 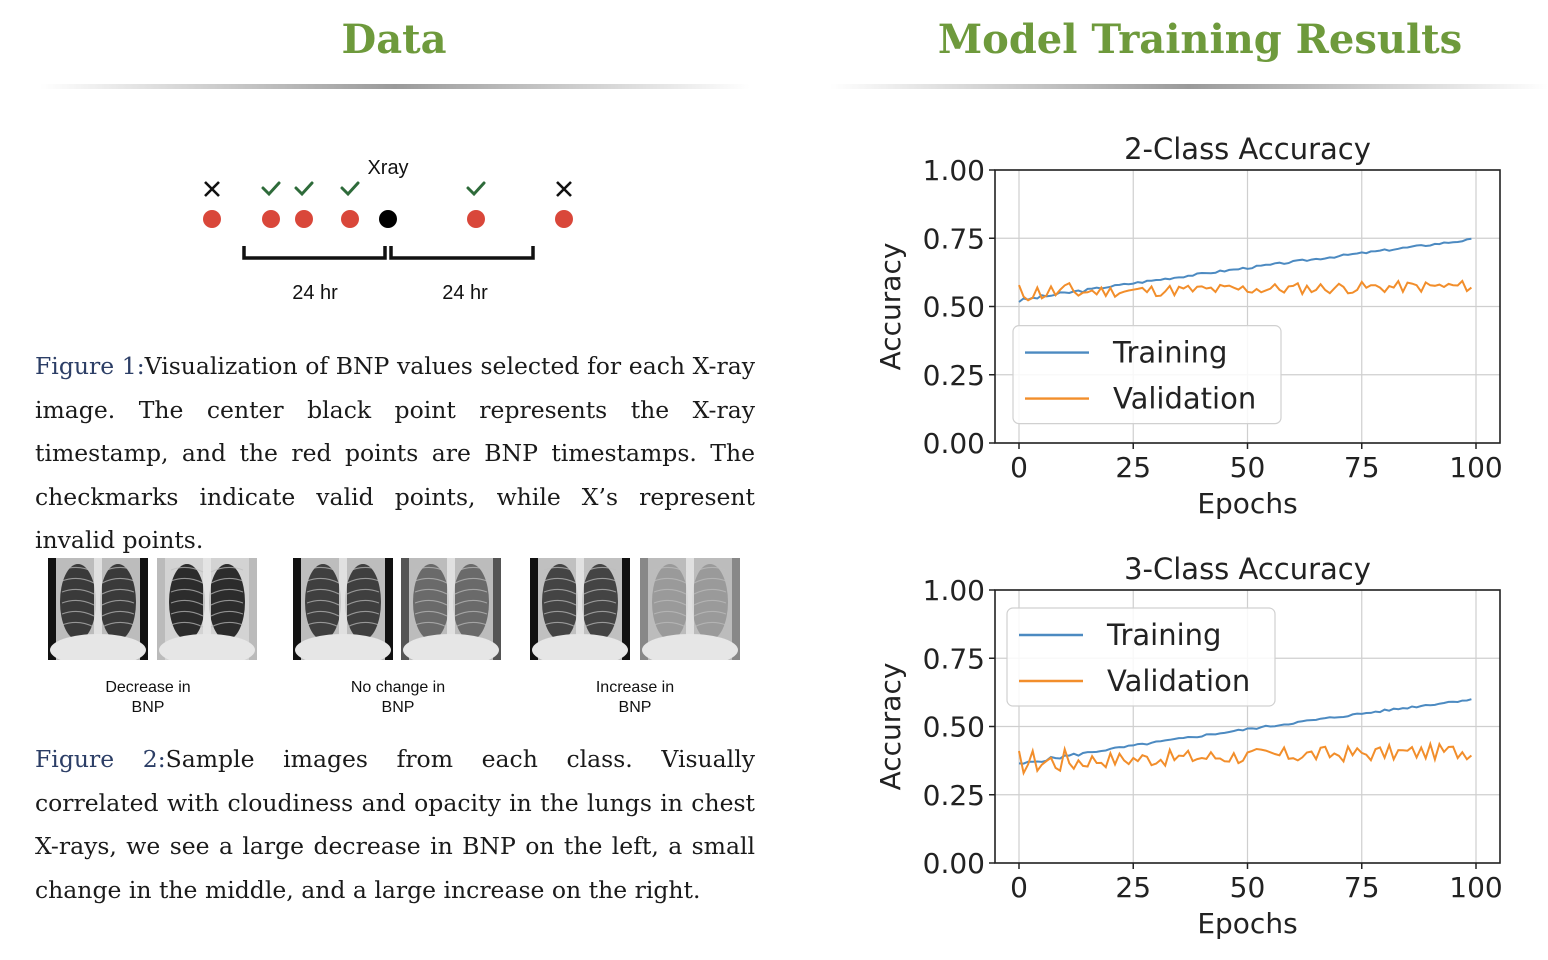 What do you see at coordinates (314, 253) in the screenshot?
I see `bracket-left` at bounding box center [314, 253].